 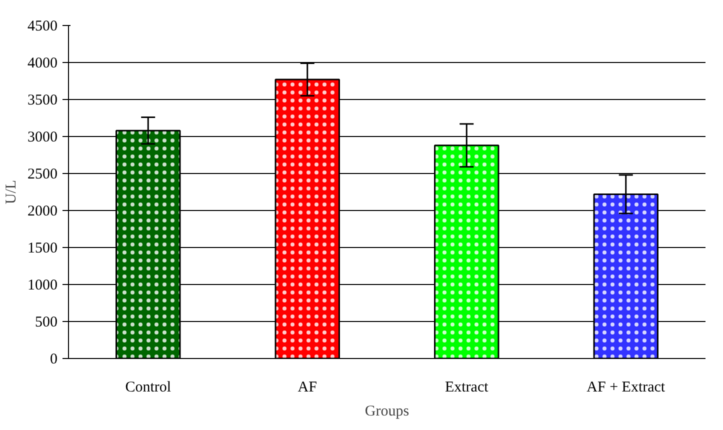 What do you see at coordinates (43, 64) in the screenshot?
I see `y-tick-label: 4000` at bounding box center [43, 64].